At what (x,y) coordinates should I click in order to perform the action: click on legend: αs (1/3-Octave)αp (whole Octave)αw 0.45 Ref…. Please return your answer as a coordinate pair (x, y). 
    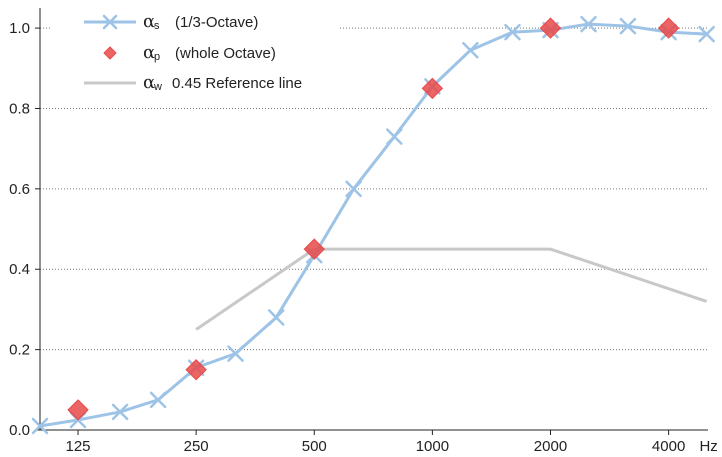
    Looking at the image, I should click on (195, 58).